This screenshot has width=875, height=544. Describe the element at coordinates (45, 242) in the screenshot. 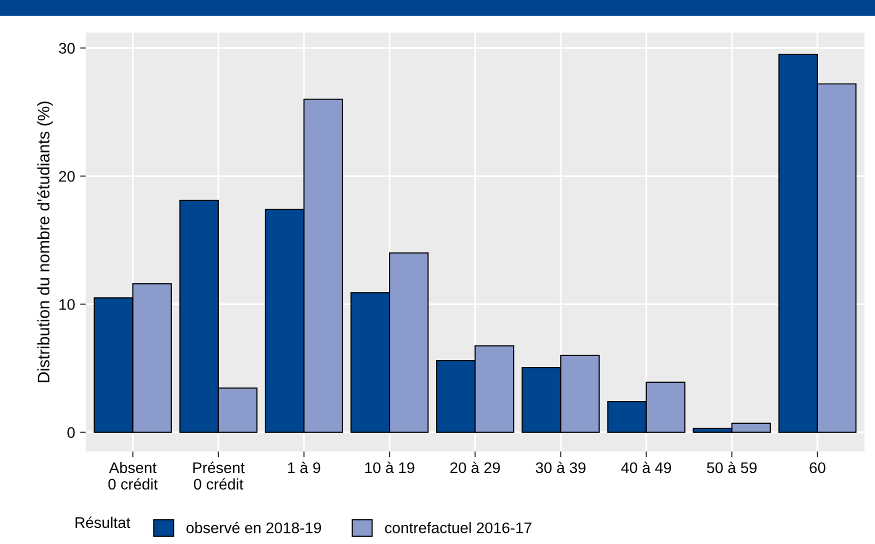

I see `y-axis-title: Distribution du nombre d'étudiants (%)` at that location.